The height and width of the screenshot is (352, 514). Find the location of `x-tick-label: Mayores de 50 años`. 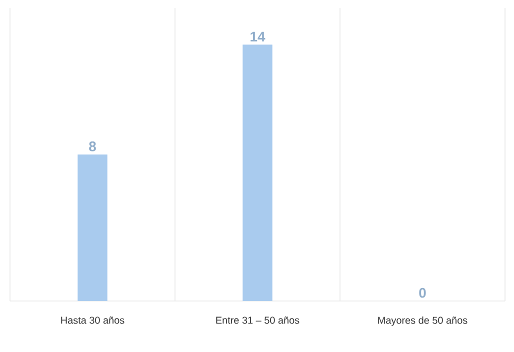

x-tick-label: Mayores de 50 años is located at coordinates (423, 321).